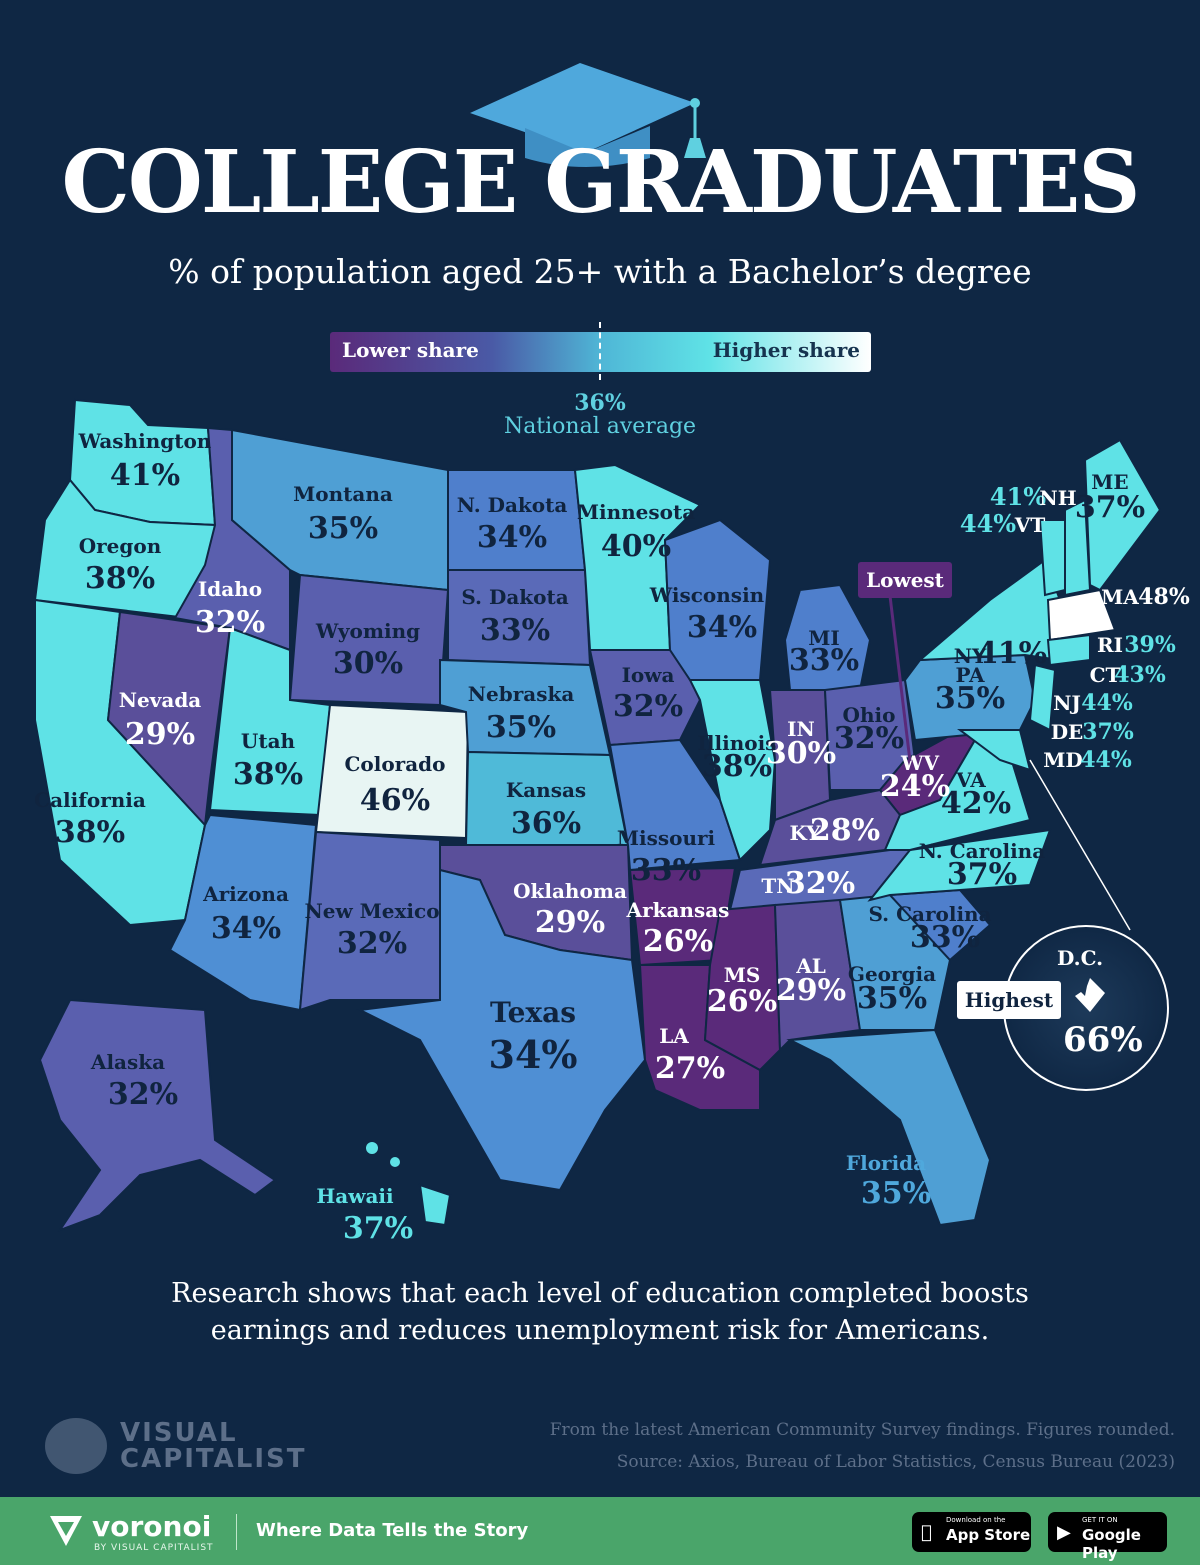 The image size is (1200, 1565). I want to click on label-california-name: California, so click(90, 800).